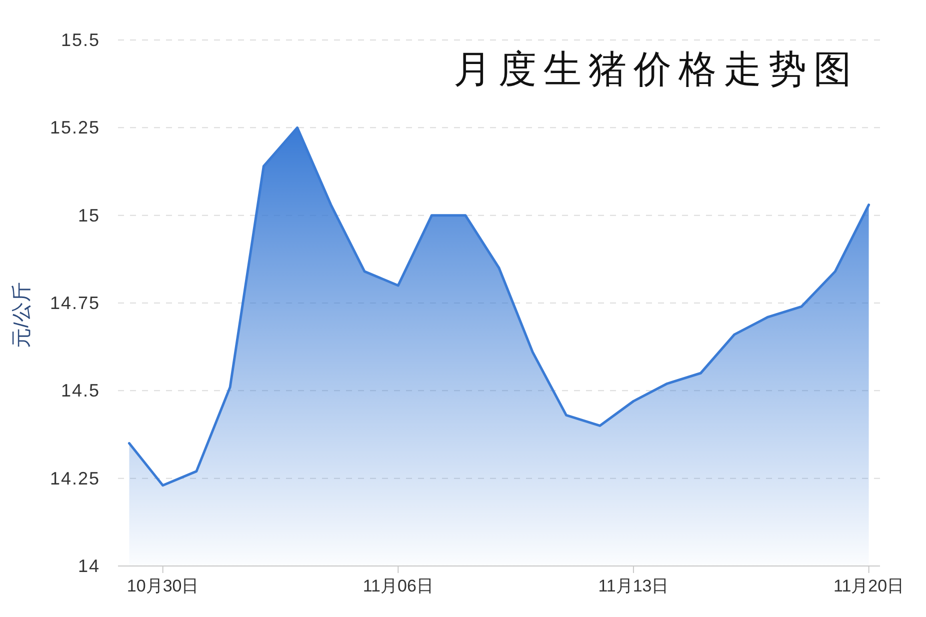  Describe the element at coordinates (80, 390) in the screenshot. I see `y-tick-label: 14.5` at that location.